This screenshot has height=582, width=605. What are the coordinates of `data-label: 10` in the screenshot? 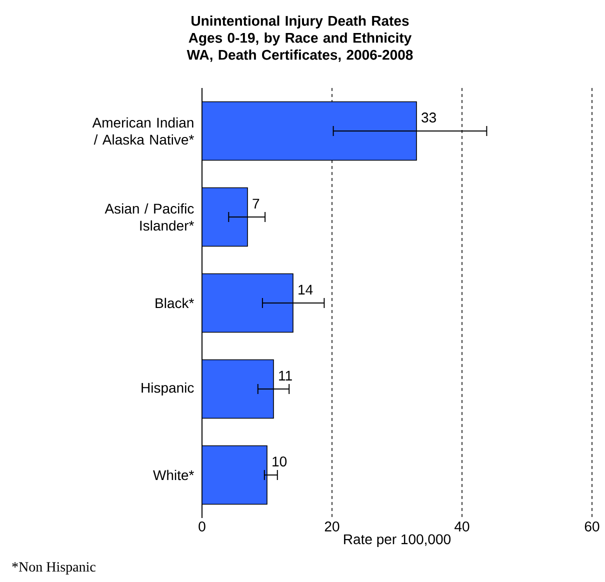 It's located at (279, 461).